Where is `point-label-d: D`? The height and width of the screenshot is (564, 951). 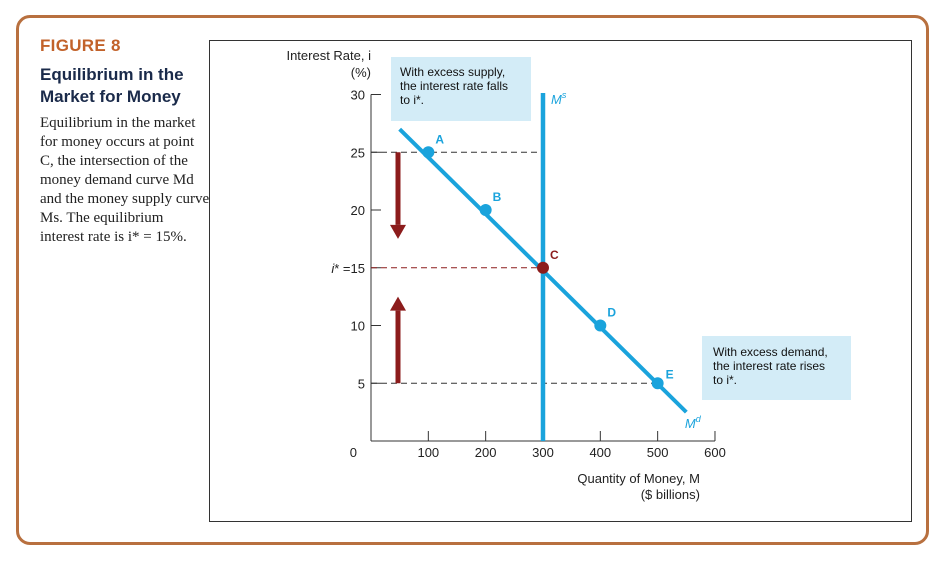 point-label-d: D is located at coordinates (611, 313).